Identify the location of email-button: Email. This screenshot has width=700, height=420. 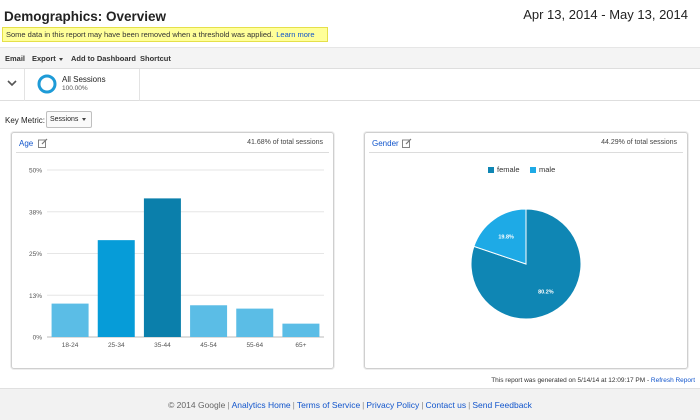
(15, 58).